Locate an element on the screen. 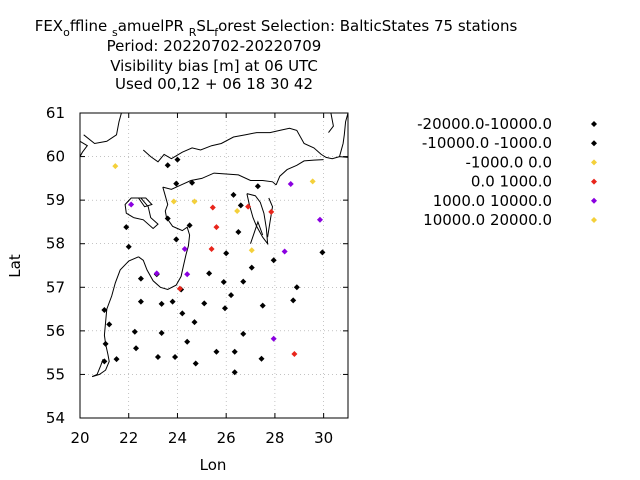 This screenshot has width=640, height=480. y-tick-label: 55 is located at coordinates (55, 374).